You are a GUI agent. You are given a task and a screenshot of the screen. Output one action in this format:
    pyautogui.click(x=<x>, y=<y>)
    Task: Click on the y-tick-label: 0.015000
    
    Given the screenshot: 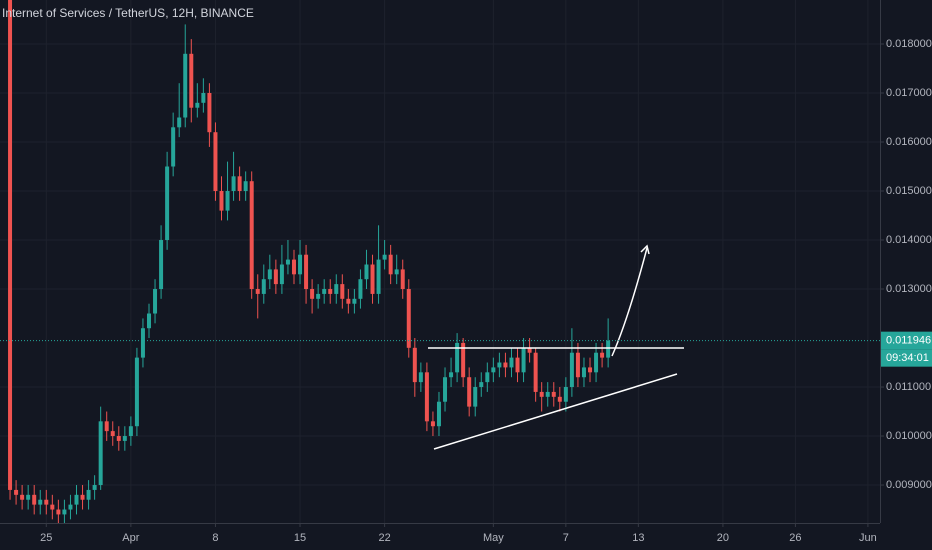 What is the action you would take?
    pyautogui.click(x=909, y=191)
    